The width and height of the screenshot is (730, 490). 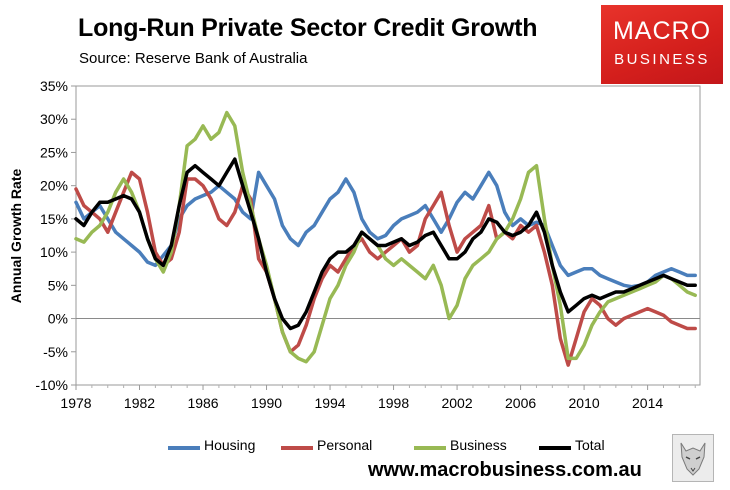 What do you see at coordinates (54, 219) in the screenshot?
I see `y-tick-label: 15%` at bounding box center [54, 219].